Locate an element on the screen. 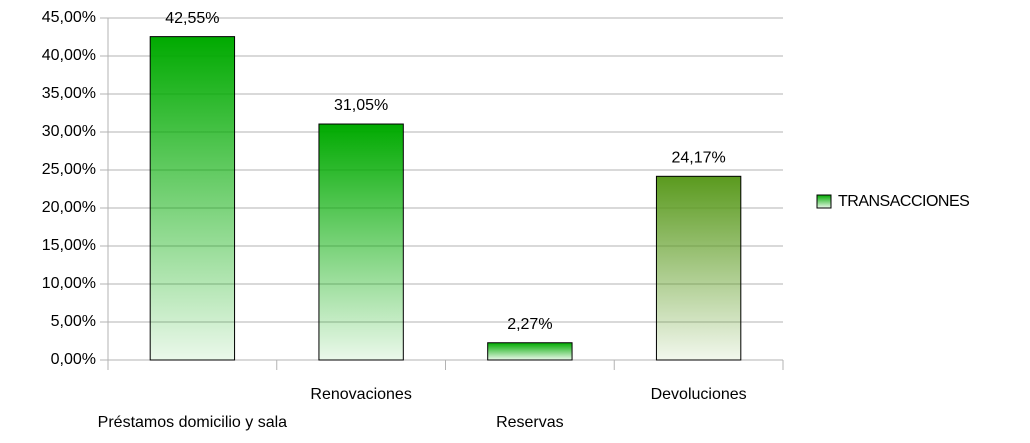 The image size is (1030, 443). y-tick-label: 0,00% is located at coordinates (73, 359).